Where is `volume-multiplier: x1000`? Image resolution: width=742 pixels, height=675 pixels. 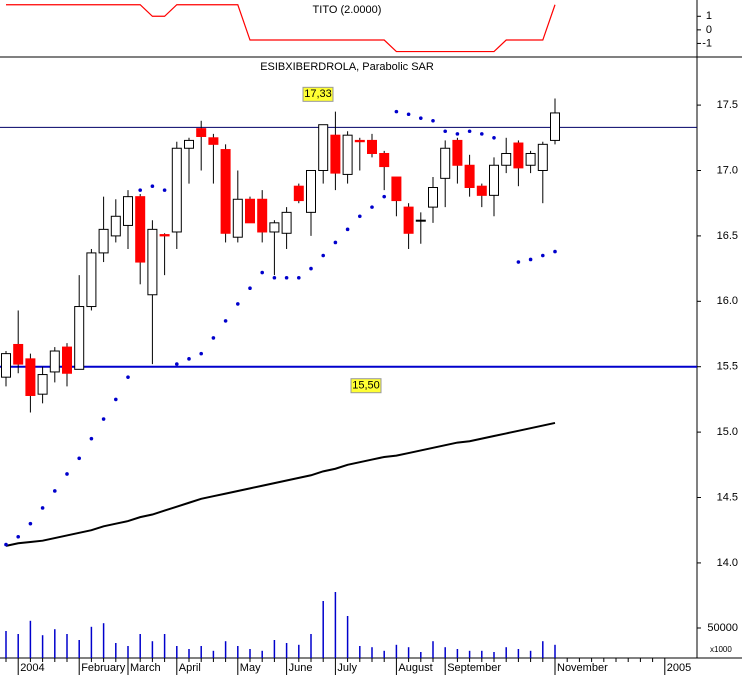
volume-multiplier: x1000 is located at coordinates (721, 649).